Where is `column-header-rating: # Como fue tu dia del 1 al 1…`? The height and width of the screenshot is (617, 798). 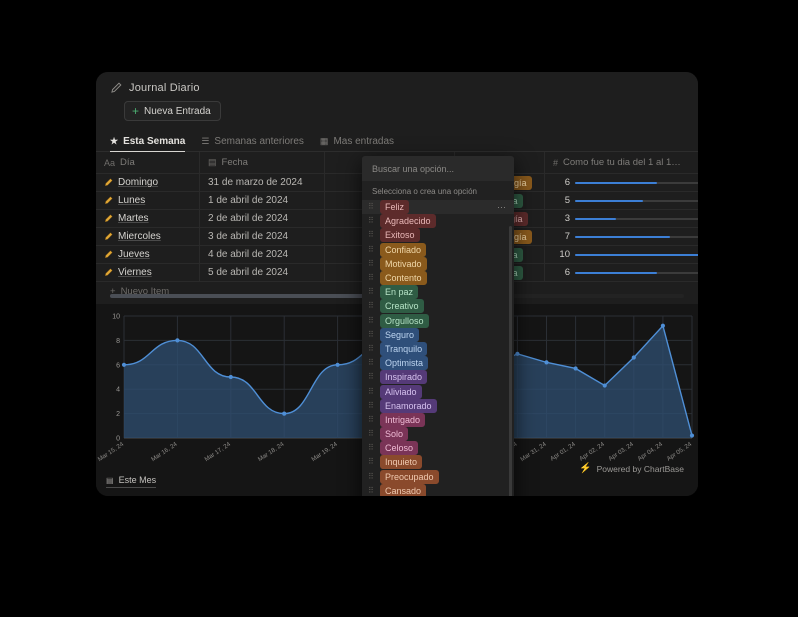 column-header-rating: # Como fue tu dia del 1 al 1… is located at coordinates (621, 162).